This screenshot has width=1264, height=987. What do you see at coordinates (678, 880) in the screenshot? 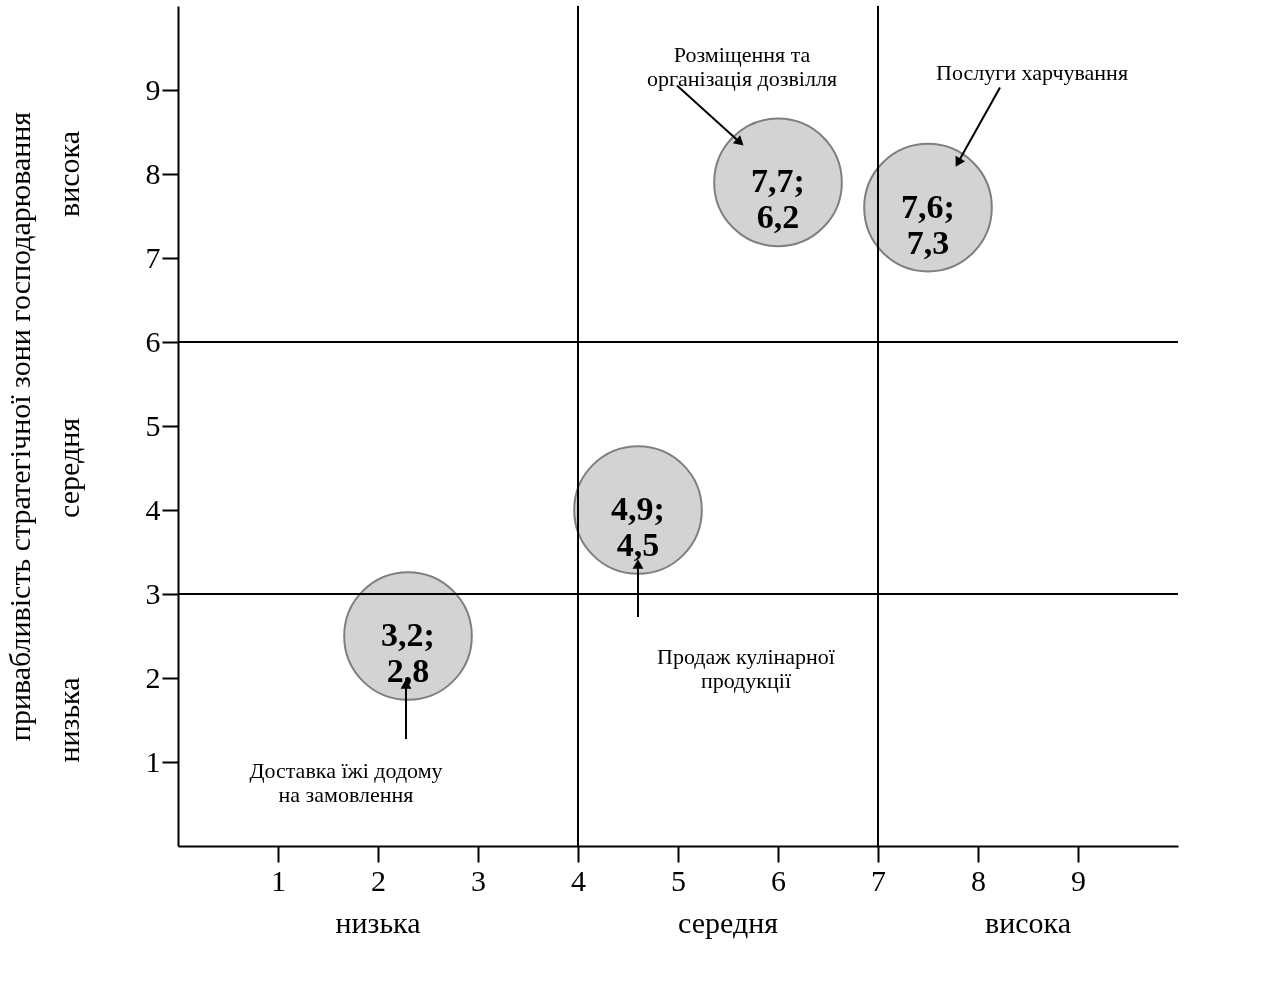
I see `x-tick-label: 5` at bounding box center [678, 880].